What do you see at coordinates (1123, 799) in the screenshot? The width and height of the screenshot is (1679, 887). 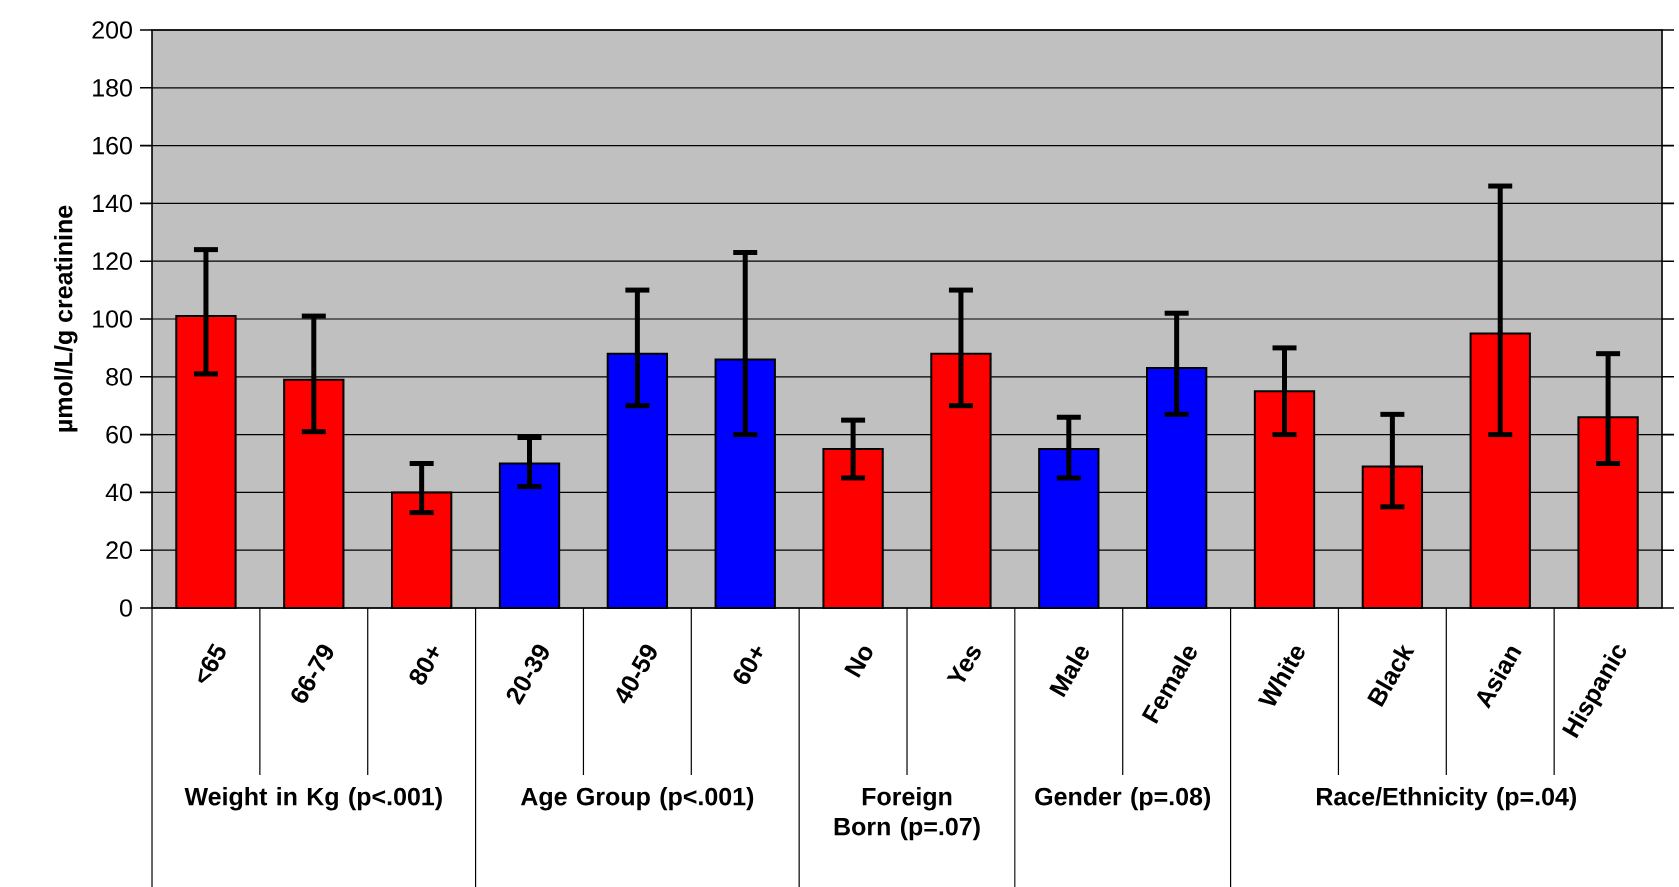 I see `text: Gender (p=.08)` at bounding box center [1123, 799].